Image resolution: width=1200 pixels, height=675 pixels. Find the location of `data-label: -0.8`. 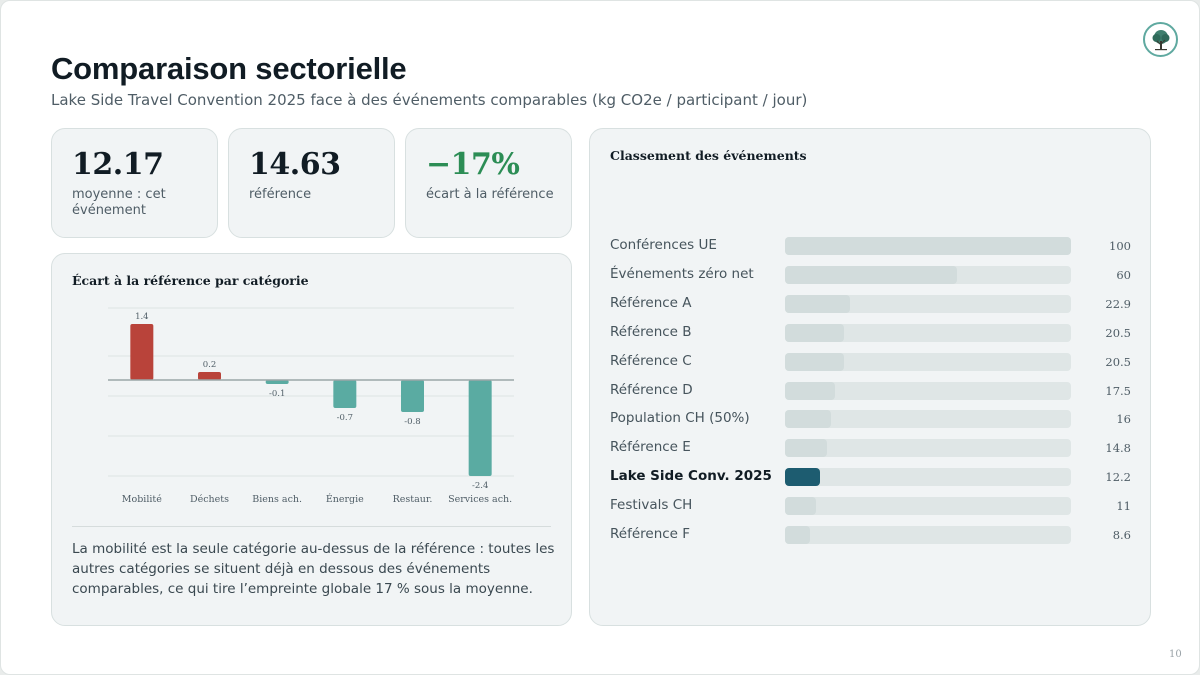

data-label: -0.8 is located at coordinates (412, 422).